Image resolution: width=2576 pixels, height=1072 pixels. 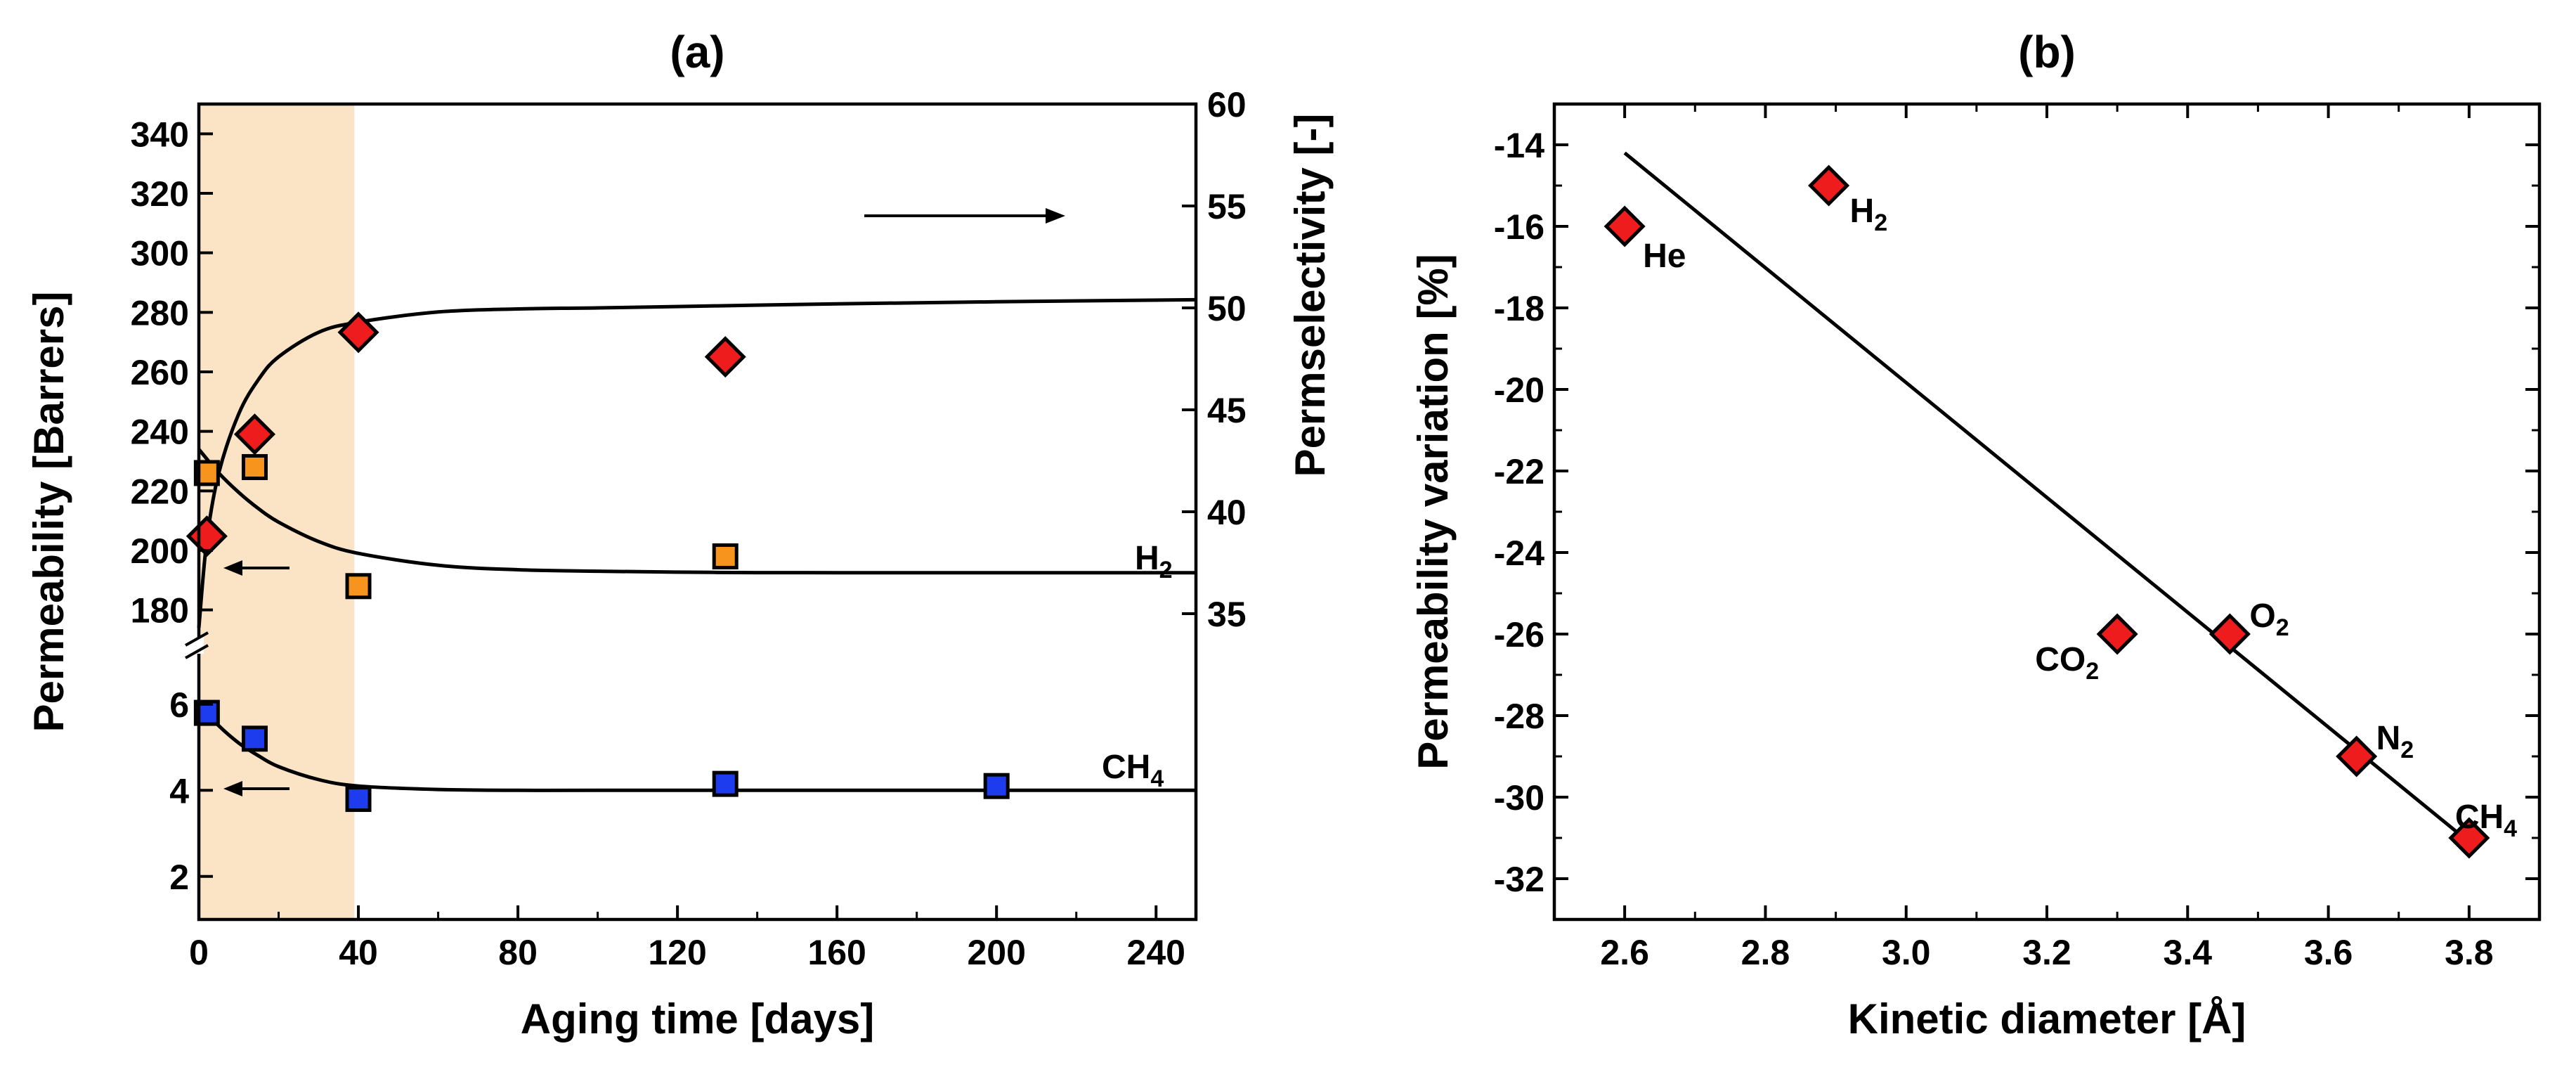 What do you see at coordinates (48, 512) in the screenshot?
I see `a-left-y-axis-title: Permeability [Barrers]` at bounding box center [48, 512].